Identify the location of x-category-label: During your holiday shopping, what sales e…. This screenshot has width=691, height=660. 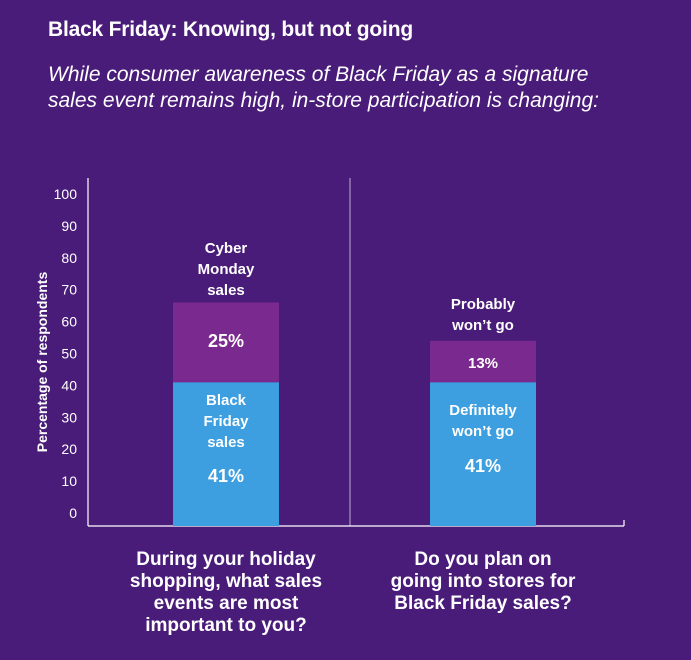
(226, 592).